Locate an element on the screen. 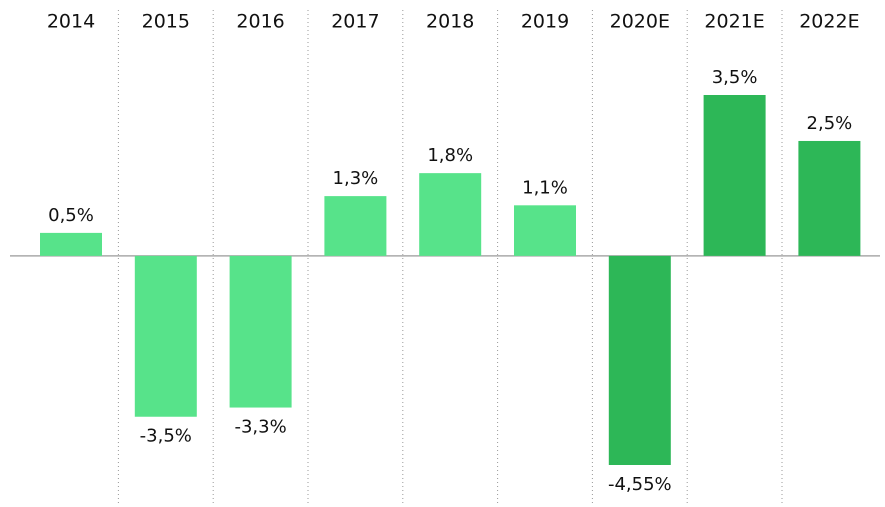 Image resolution: width=885 pixels, height=507 pixels. category-label: 2020E is located at coordinates (640, 22).